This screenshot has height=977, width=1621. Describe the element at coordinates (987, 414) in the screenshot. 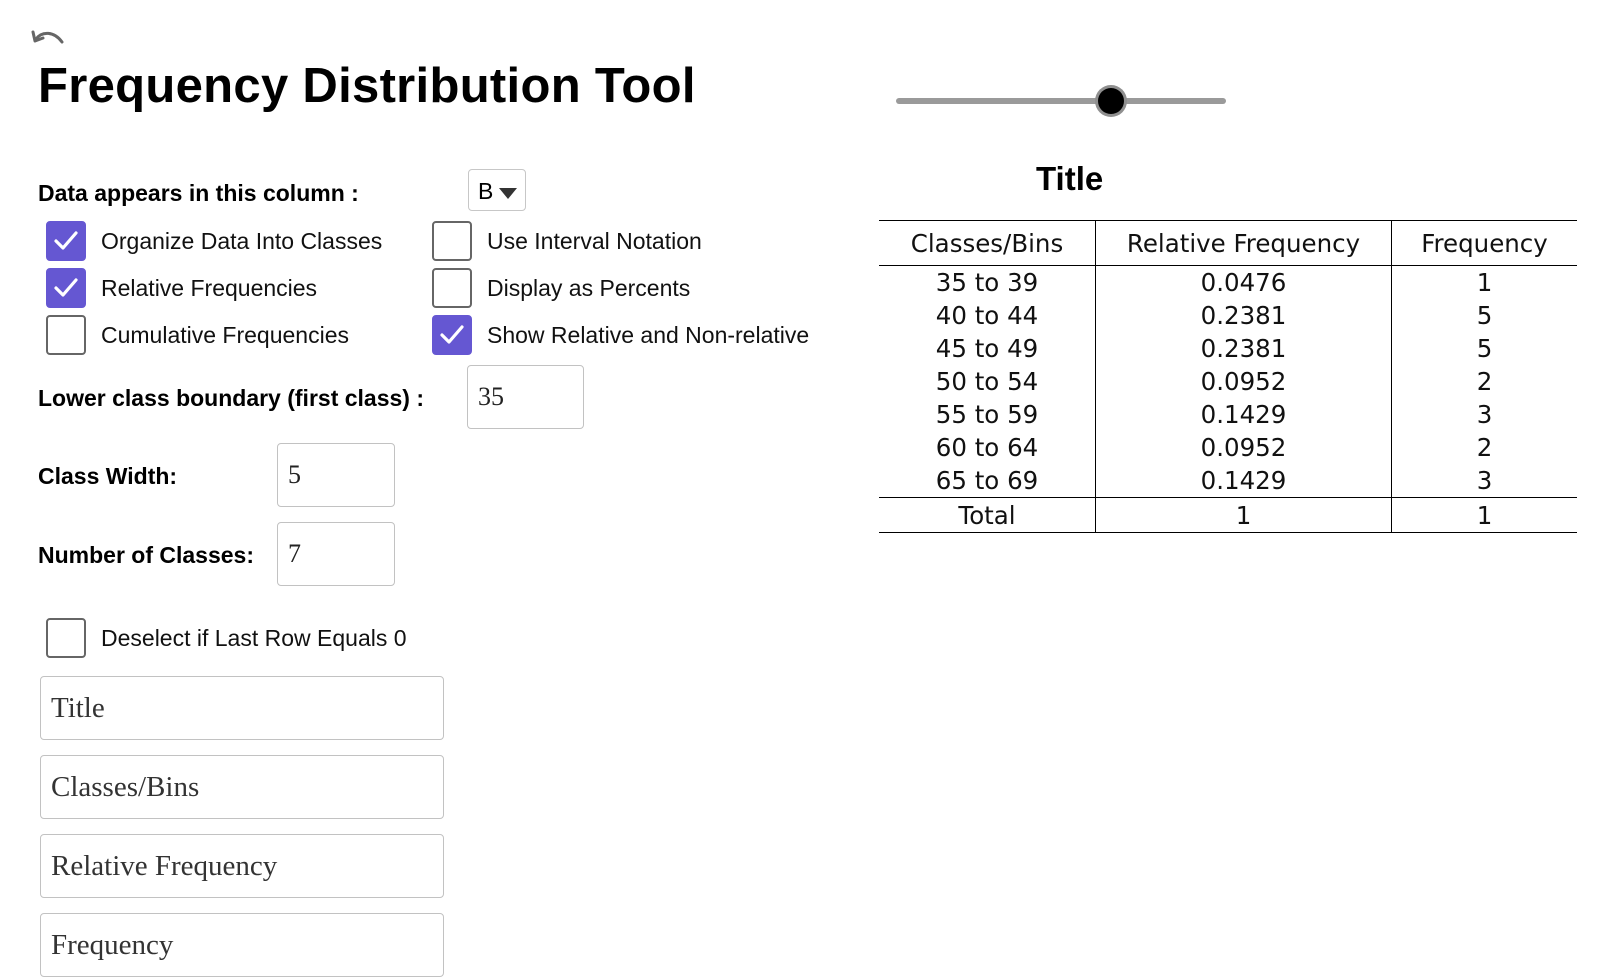

I see `class-cell: 55 to 59` at that location.